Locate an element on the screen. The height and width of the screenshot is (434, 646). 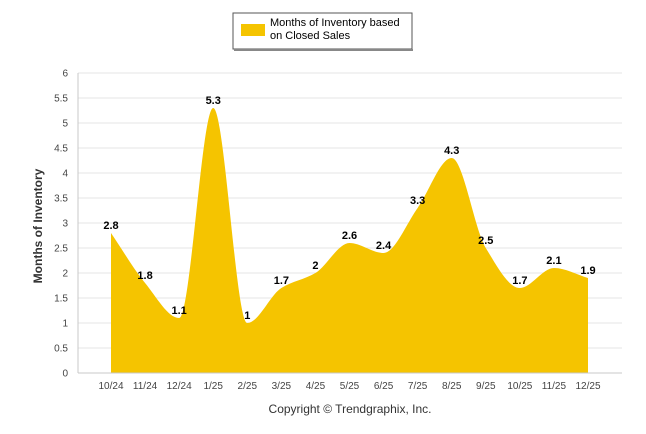
x-tick-label: 6/25 is located at coordinates (384, 386).